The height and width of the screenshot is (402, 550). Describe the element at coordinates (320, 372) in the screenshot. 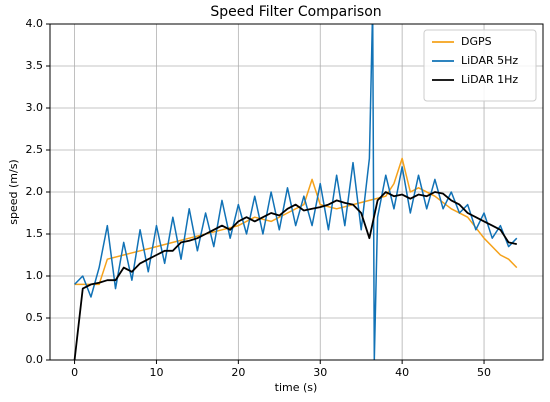

I see `x-tick-label: 30` at that location.